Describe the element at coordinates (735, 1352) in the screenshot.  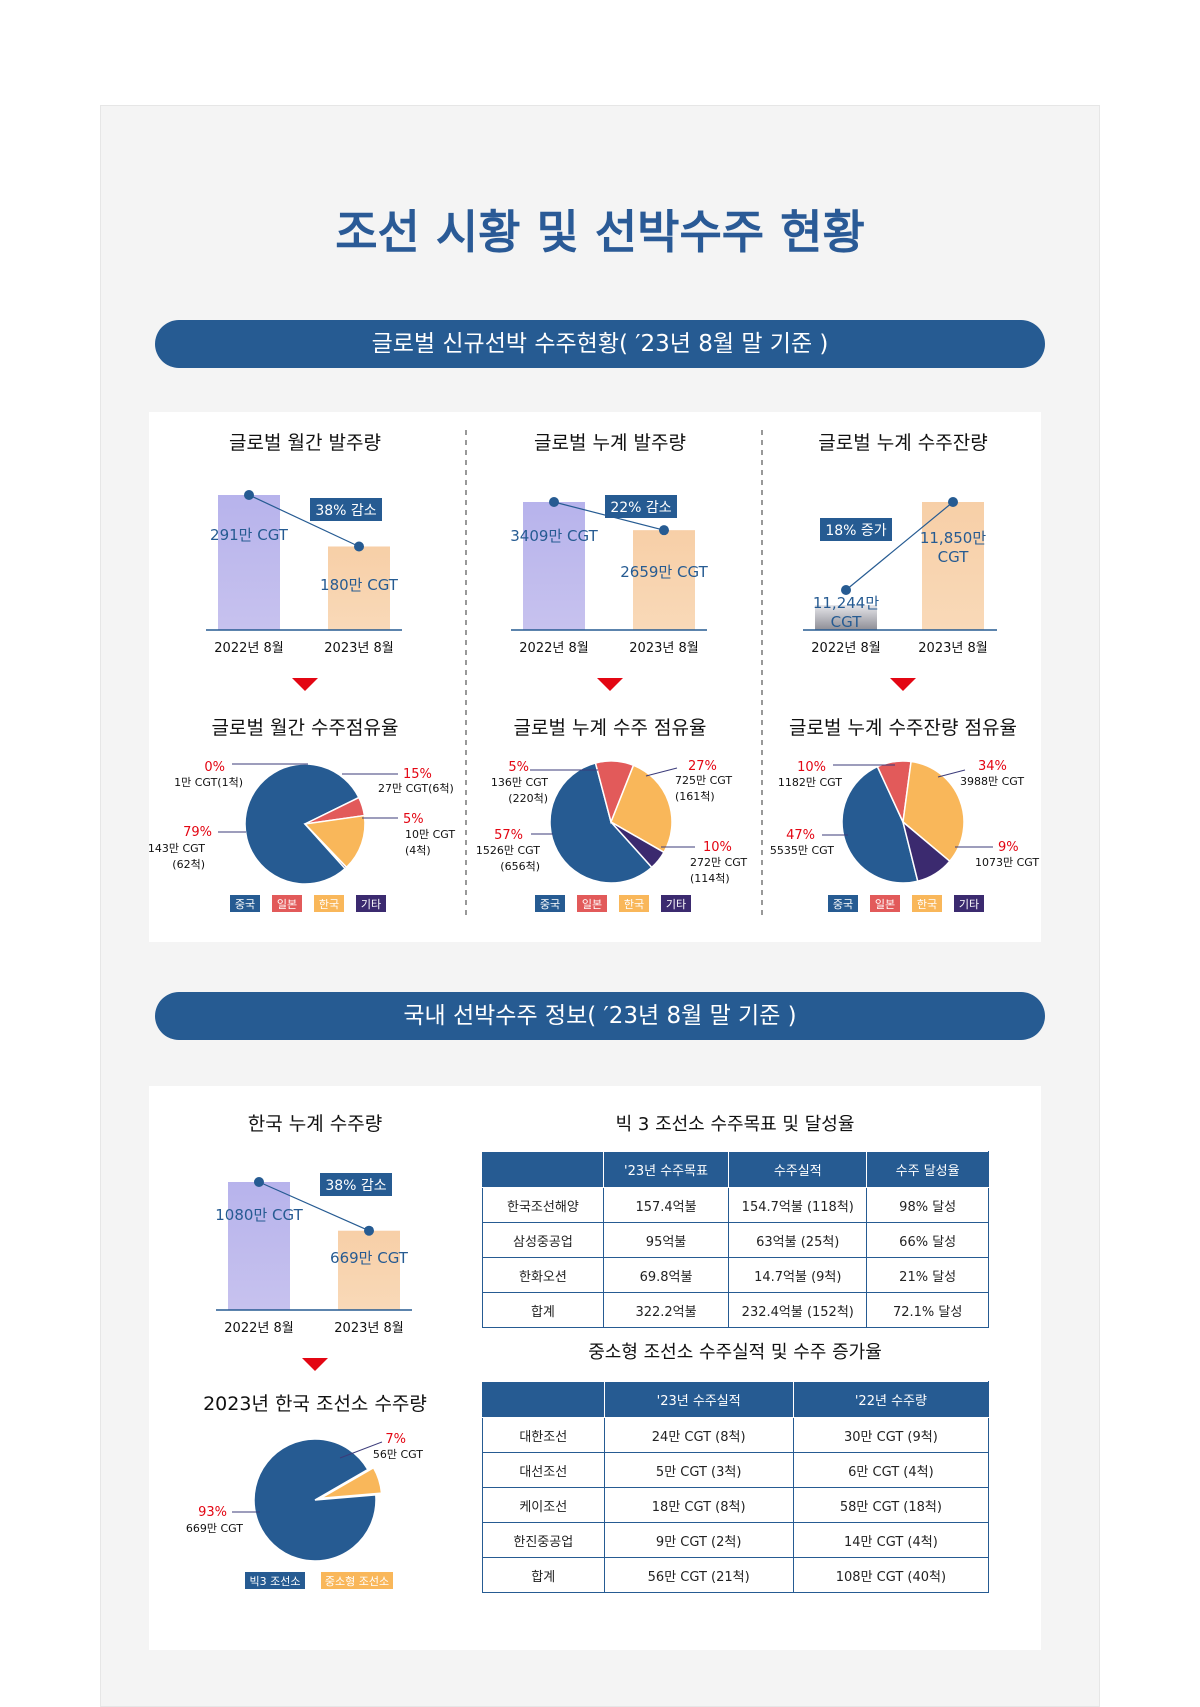
I see `table-title: 중소형 조선소 수주실적 및 수주 증가율` at that location.